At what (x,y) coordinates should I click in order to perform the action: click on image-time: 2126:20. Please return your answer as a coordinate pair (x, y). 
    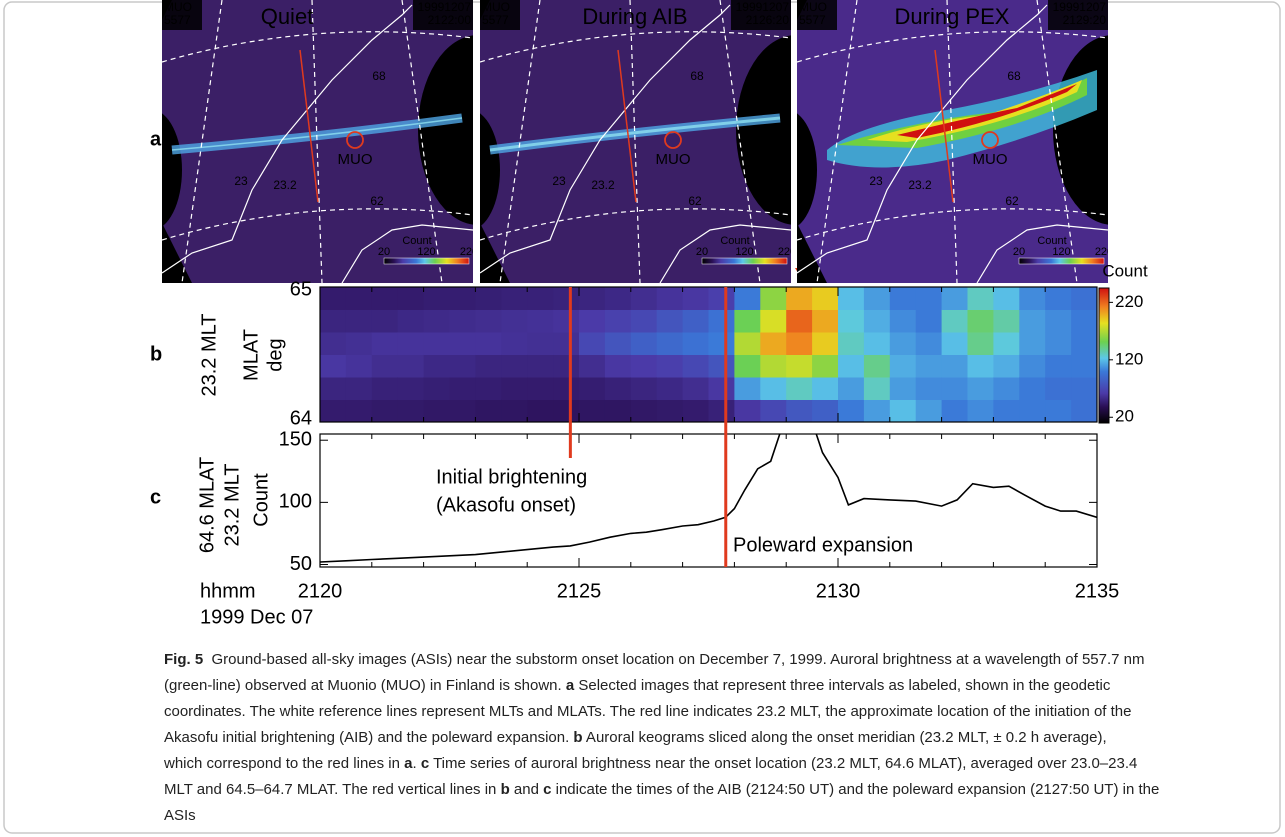
    Looking at the image, I should click on (768, 20).